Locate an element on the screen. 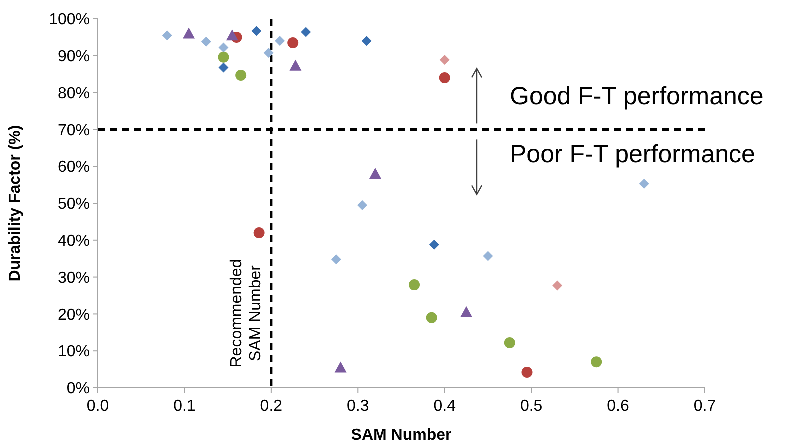 This screenshot has height=444, width=803. x-tick-label: 0.0 is located at coordinates (98, 406).